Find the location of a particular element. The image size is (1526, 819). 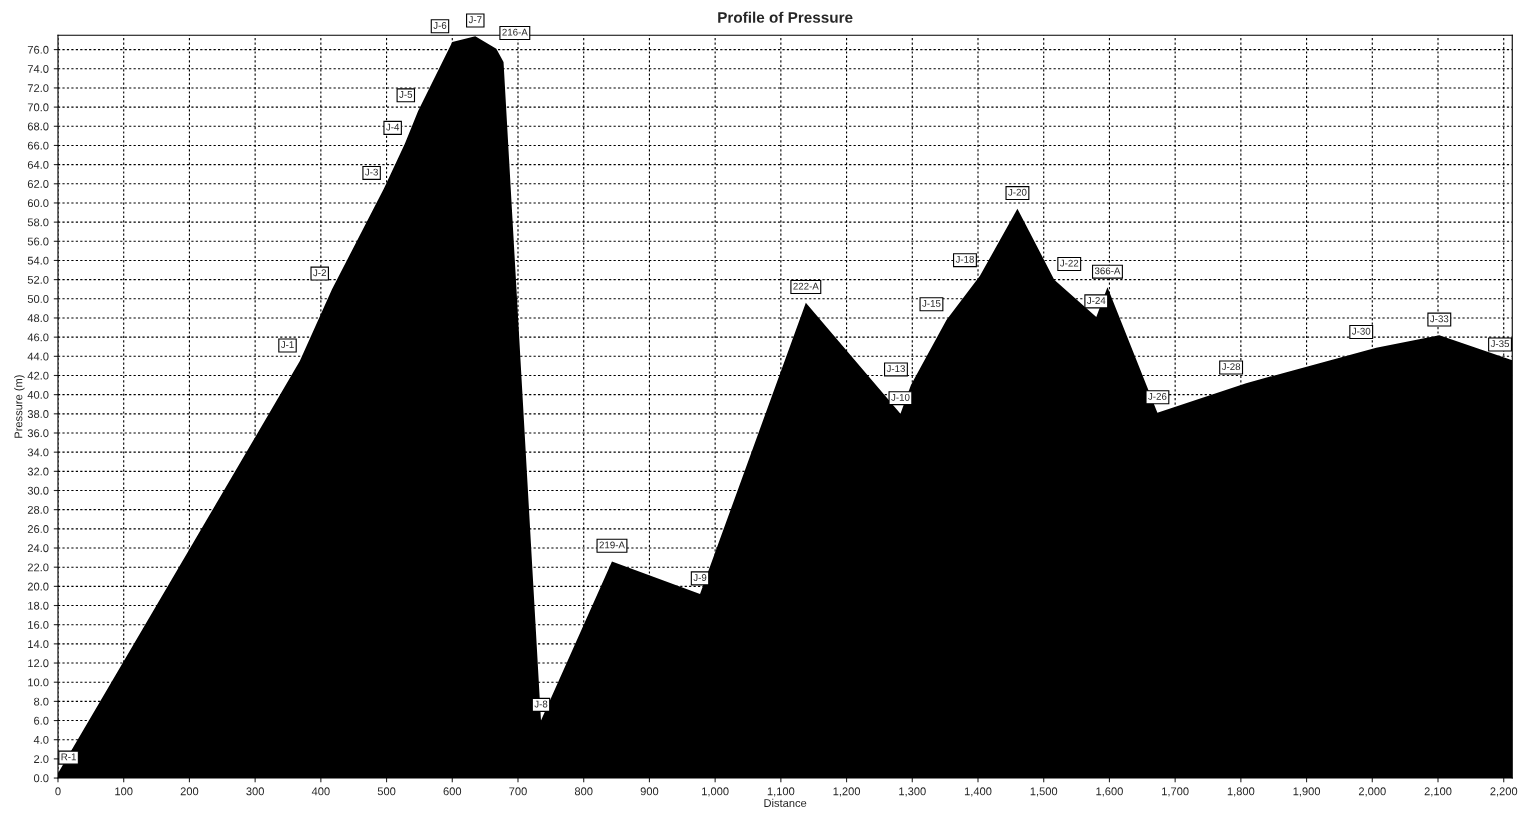

x-tick-label: 1,800 is located at coordinates (1241, 792).